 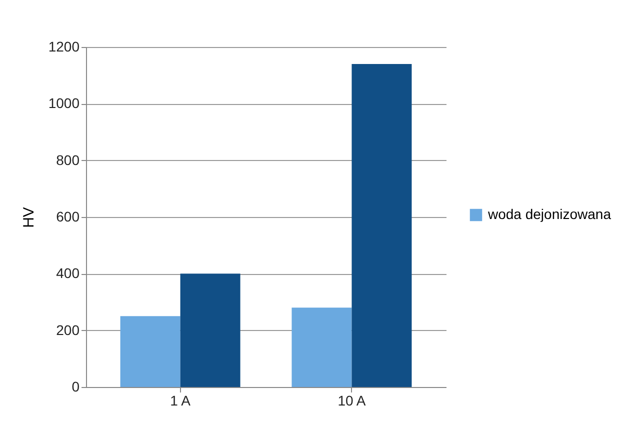 I want to click on y-tick-label: 400, so click(x=68, y=273).